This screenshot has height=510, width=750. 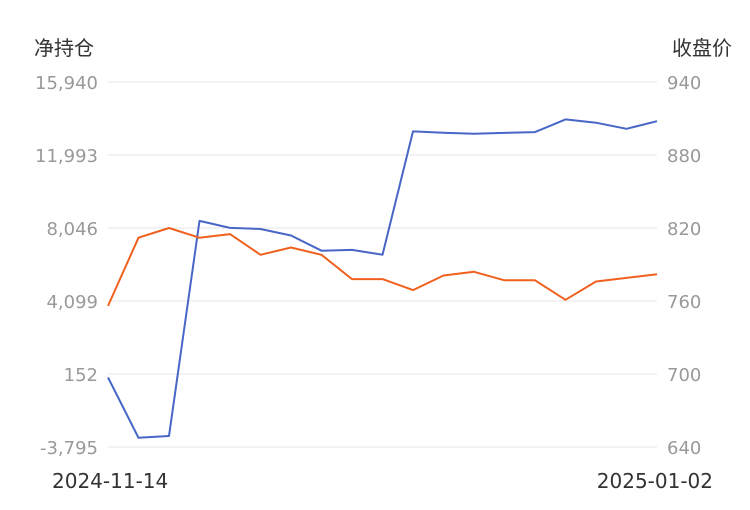 What do you see at coordinates (81, 375) in the screenshot?
I see `left-tick-label: 152` at bounding box center [81, 375].